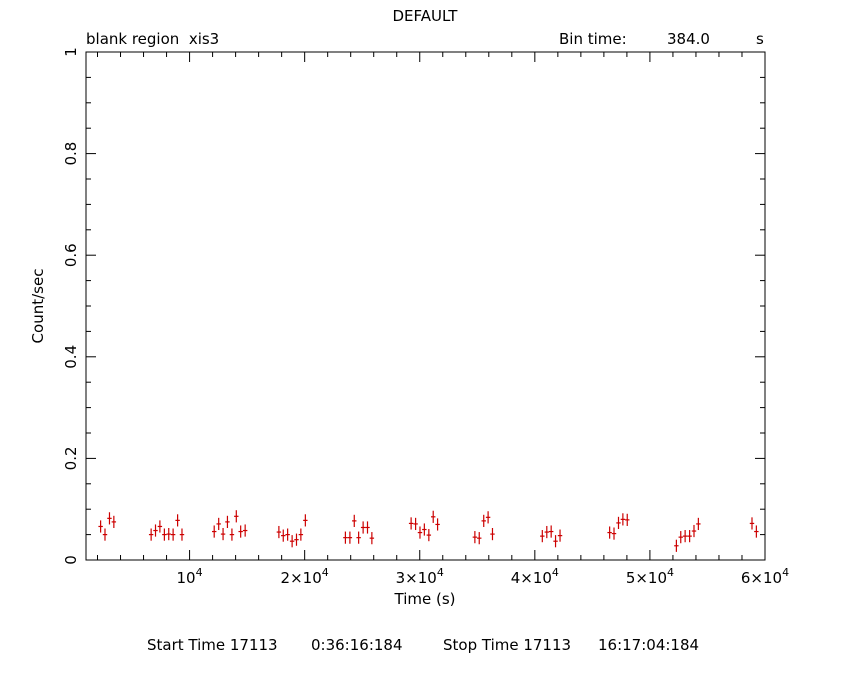 This screenshot has height=680, width=850. What do you see at coordinates (765, 576) in the screenshot?
I see `x-tick-label: 6×104` at bounding box center [765, 576].